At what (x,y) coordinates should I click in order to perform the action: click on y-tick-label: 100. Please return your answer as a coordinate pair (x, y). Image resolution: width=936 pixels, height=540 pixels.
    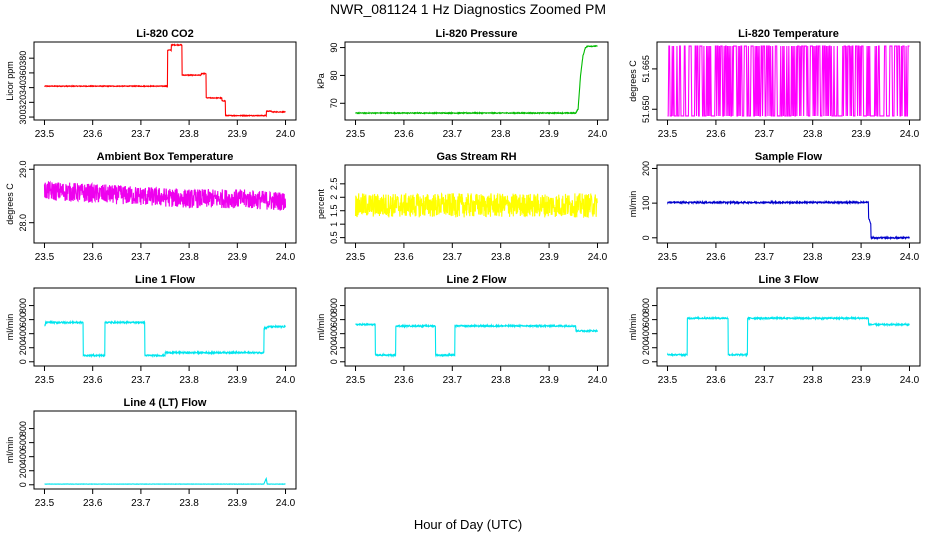
    Looking at the image, I should click on (646, 203).